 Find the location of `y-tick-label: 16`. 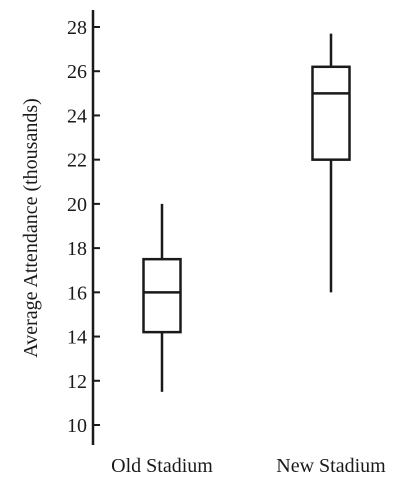

y-tick-label: 16 is located at coordinates (77, 293).